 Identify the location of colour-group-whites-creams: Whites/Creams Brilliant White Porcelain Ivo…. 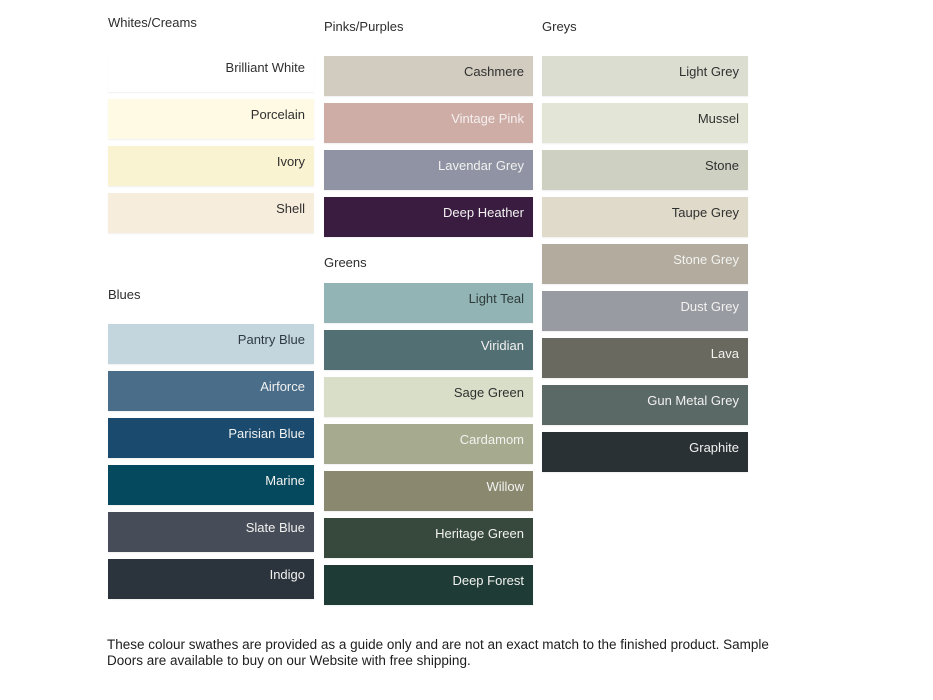
(211, 124).